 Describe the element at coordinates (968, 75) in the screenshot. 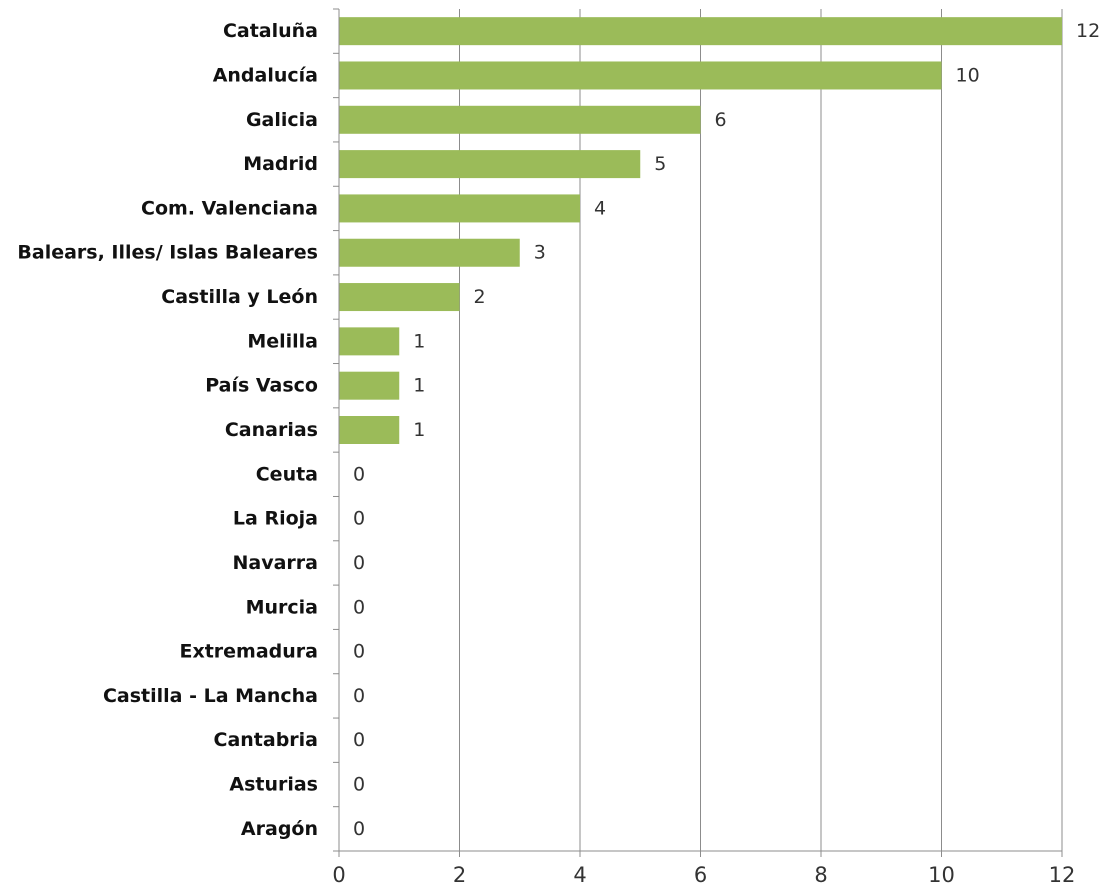

I see `data-label: 10` at that location.